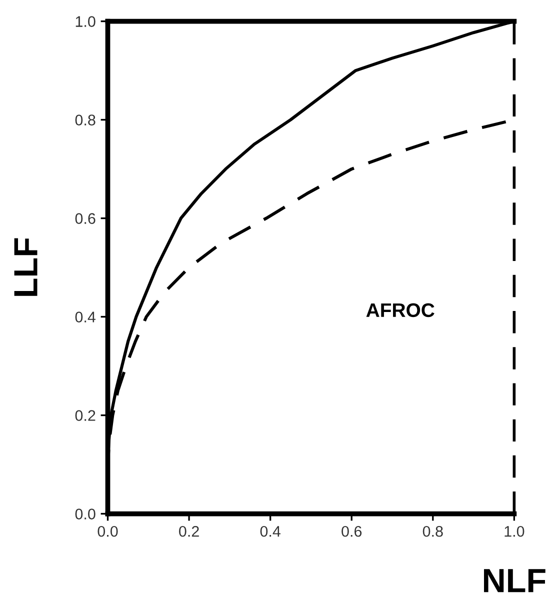 The height and width of the screenshot is (608, 547). I want to click on y-tick-label: 0.6, so click(85, 218).